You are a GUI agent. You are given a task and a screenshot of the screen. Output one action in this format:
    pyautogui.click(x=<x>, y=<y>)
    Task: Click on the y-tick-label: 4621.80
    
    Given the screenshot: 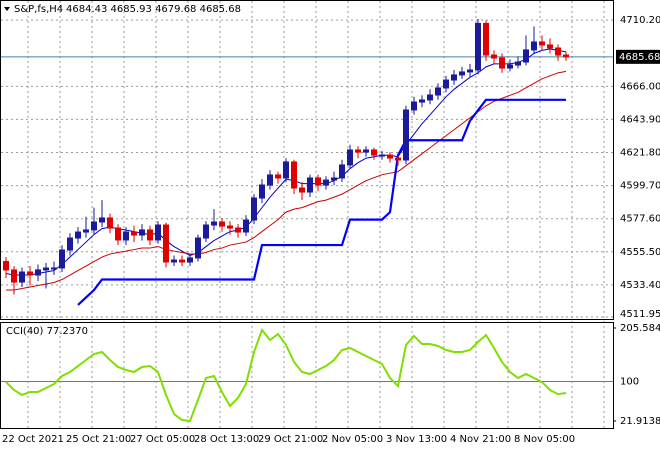 What is the action you would take?
    pyautogui.click(x=640, y=153)
    